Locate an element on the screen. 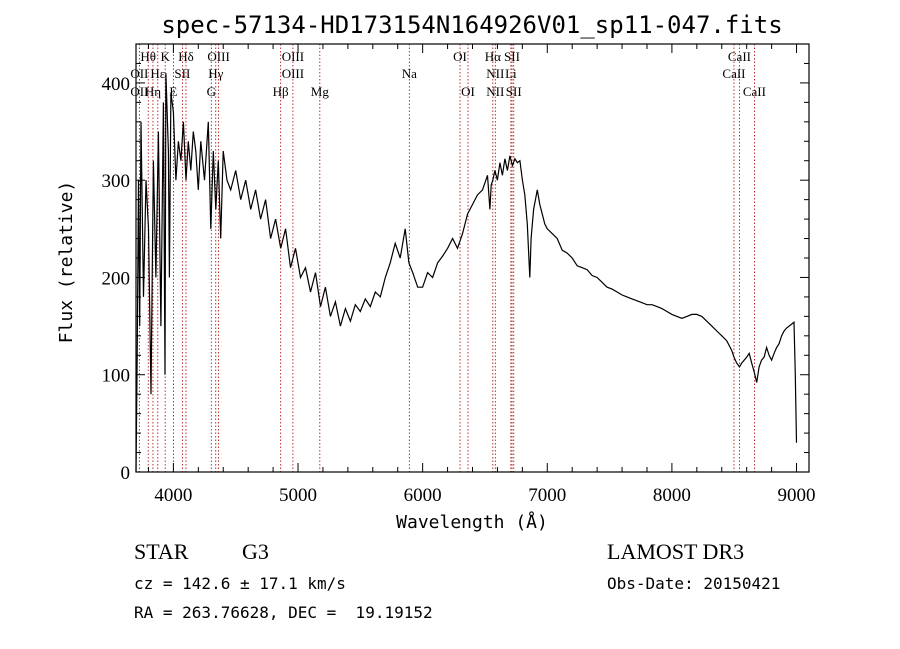 This screenshot has width=900, height=649. x-tick-label: 4000 is located at coordinates (173, 495).